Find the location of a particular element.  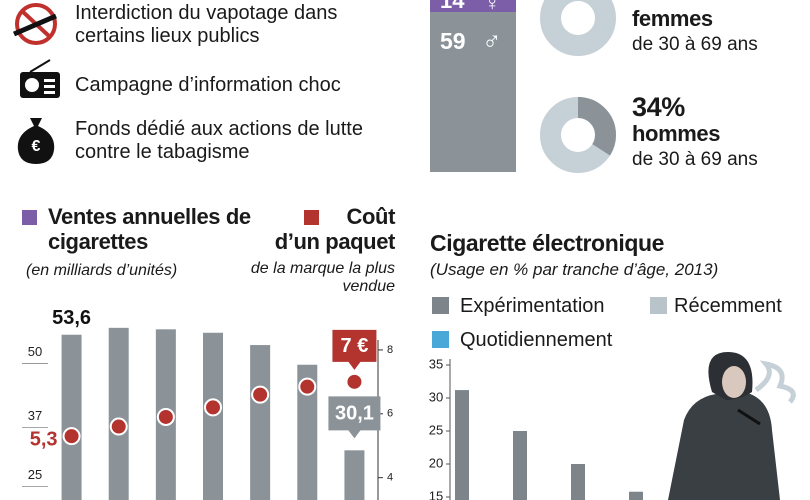

y-tick-label: 37 is located at coordinates (35, 415).